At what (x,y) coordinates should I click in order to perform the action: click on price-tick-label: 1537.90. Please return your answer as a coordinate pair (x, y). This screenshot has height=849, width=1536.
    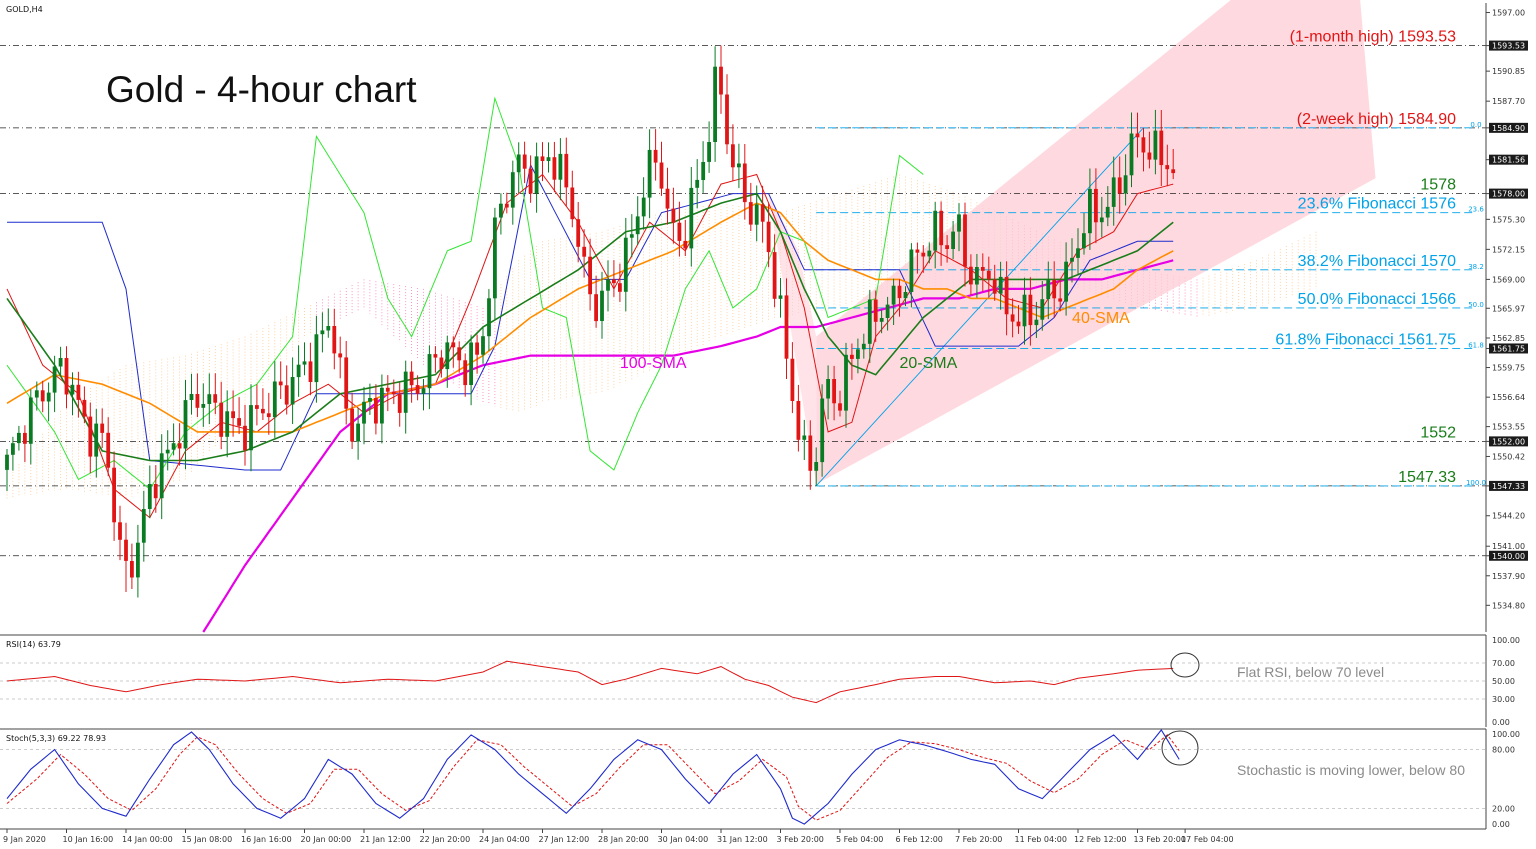
    Looking at the image, I should click on (1508, 576).